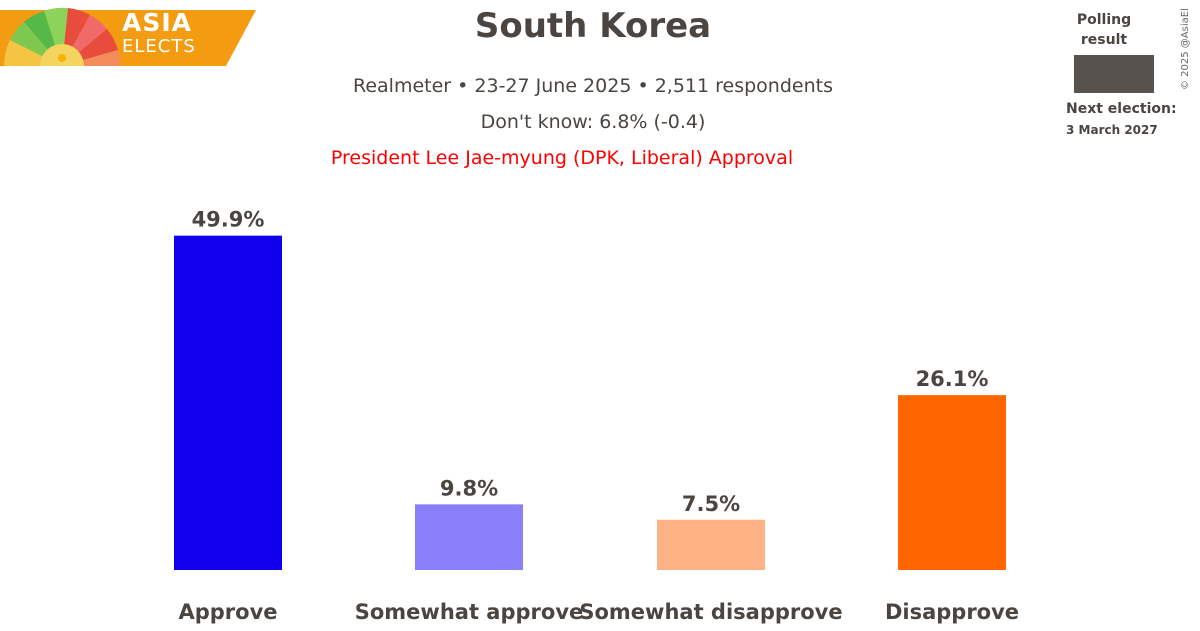  I want to click on bar-approve, so click(228, 403).